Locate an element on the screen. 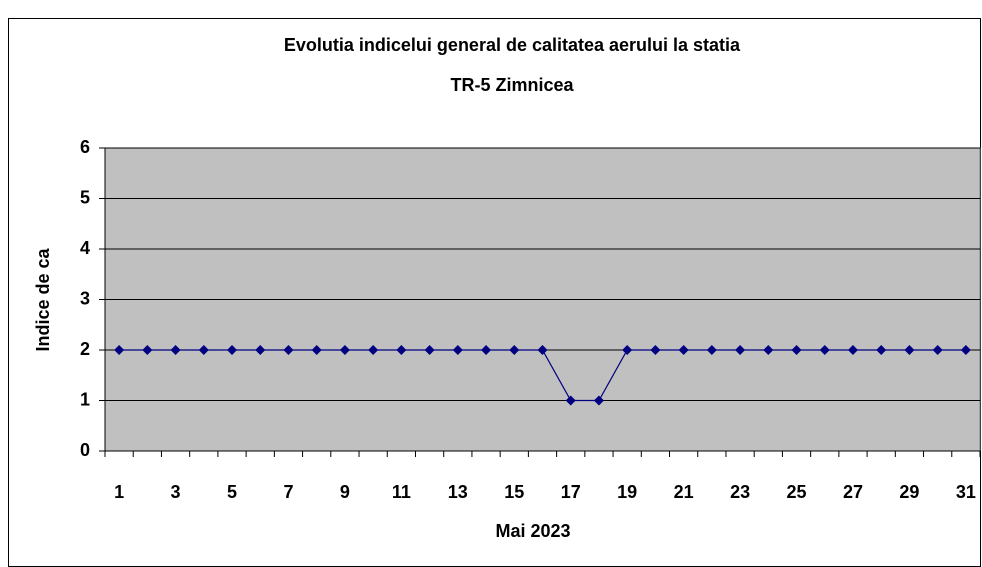 Image resolution: width=982 pixels, height=567 pixels. x-tick-label: 25 is located at coordinates (797, 492).